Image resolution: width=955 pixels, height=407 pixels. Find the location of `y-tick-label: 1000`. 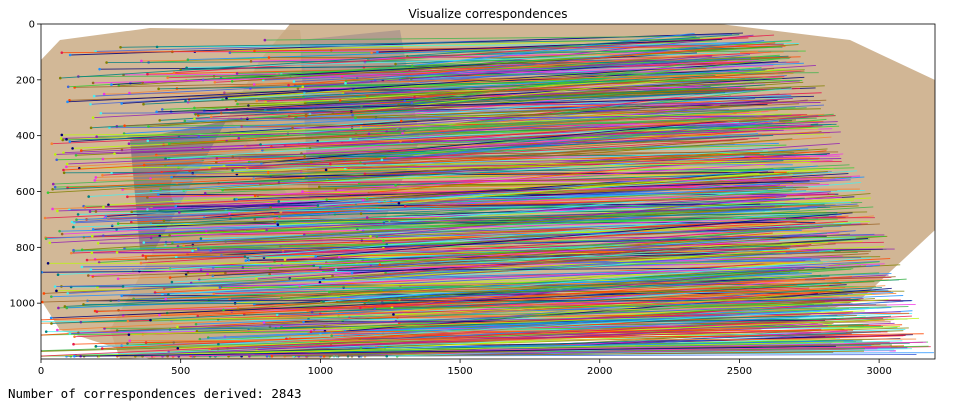

y-tick-label: 1000 is located at coordinates (22, 304).